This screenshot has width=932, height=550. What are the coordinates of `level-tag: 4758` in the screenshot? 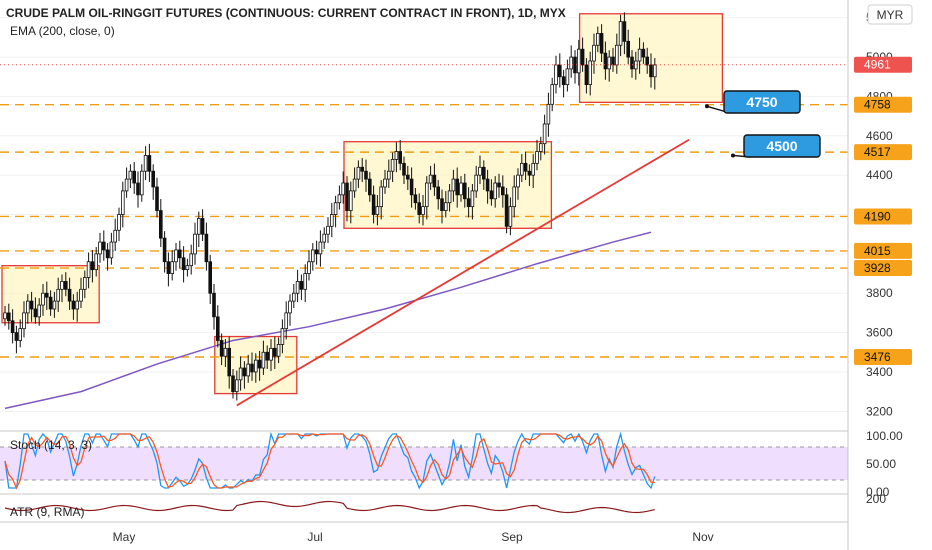 It's located at (883, 104).